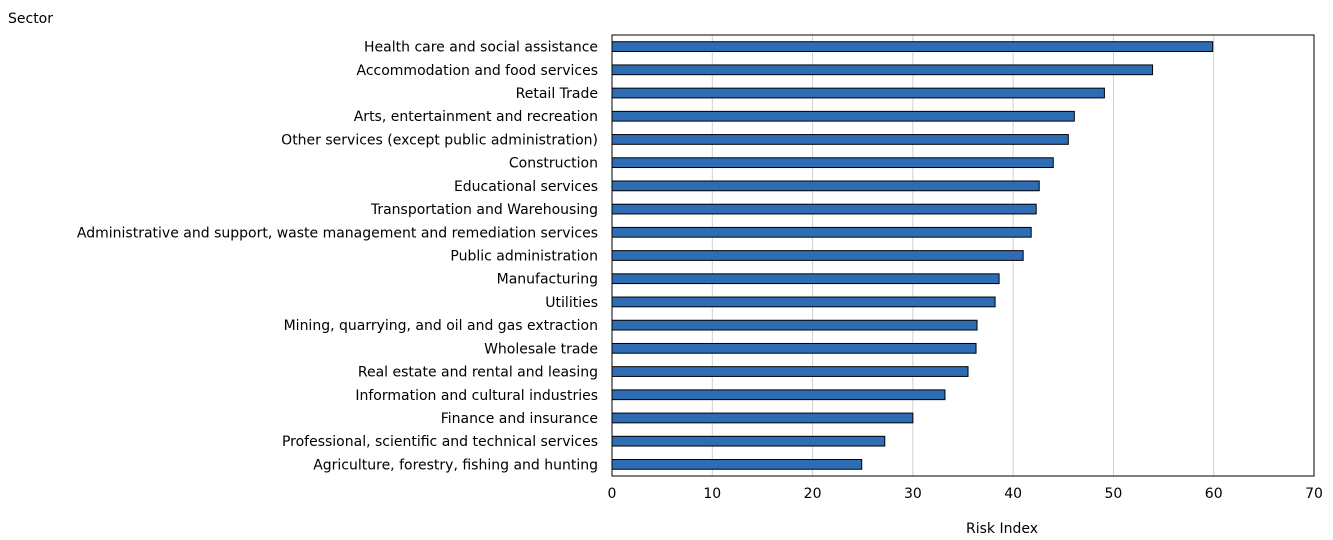  I want to click on x-tick-label: 20, so click(813, 494).